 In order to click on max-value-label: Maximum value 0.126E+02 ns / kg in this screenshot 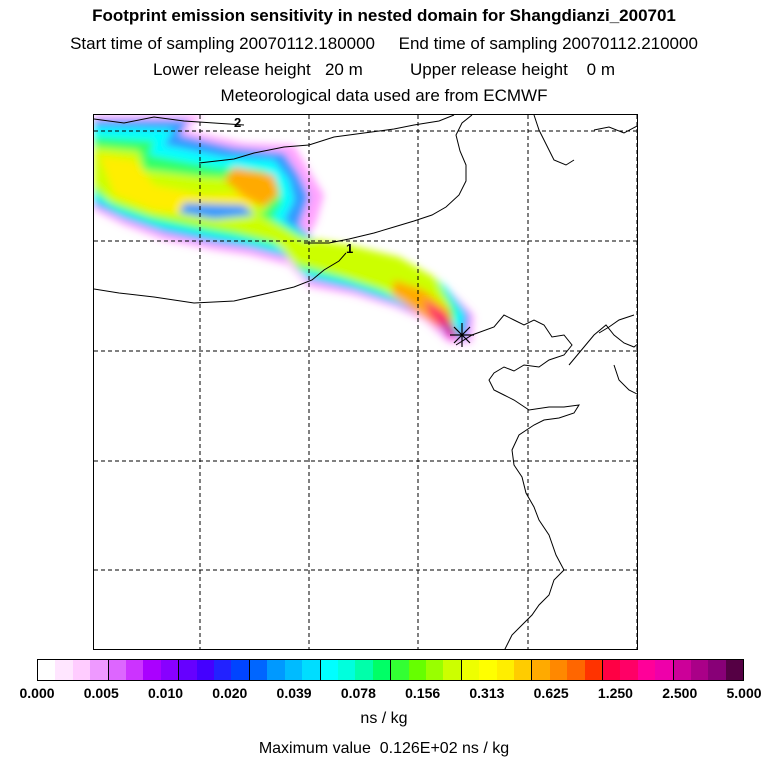, I will do `click(384, 748)`.